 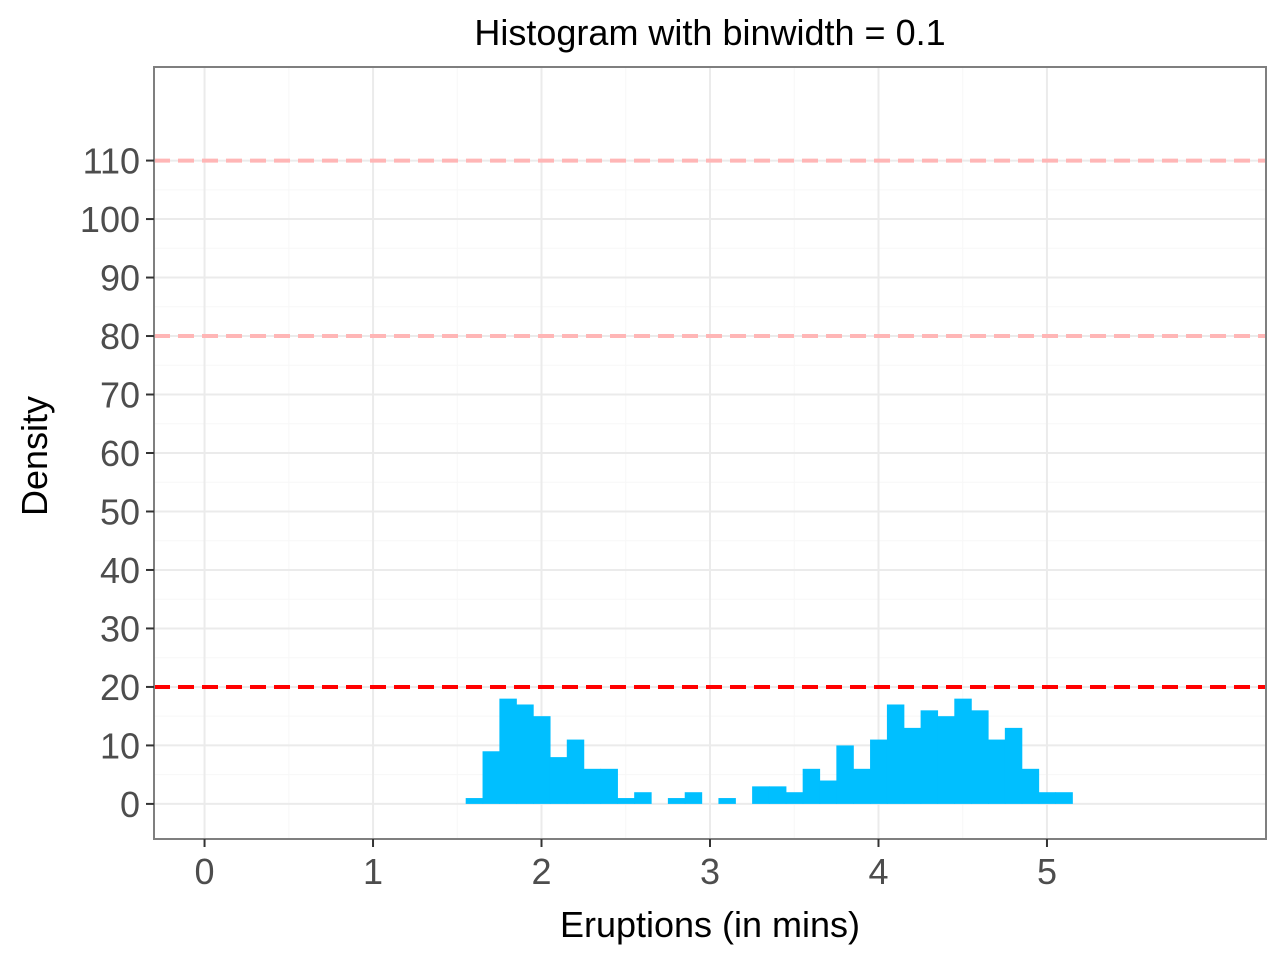 What do you see at coordinates (878, 871) in the screenshot?
I see `x-tick-label: 4` at bounding box center [878, 871].